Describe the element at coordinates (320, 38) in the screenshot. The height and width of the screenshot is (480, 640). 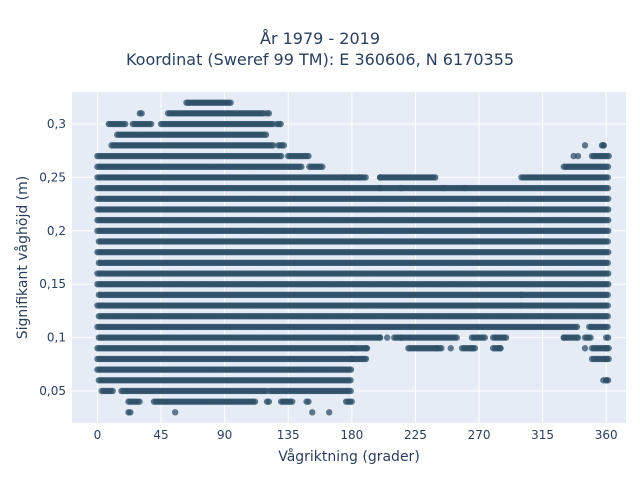
I see `chart-title-line-1: År 1979 - 2019` at that location.